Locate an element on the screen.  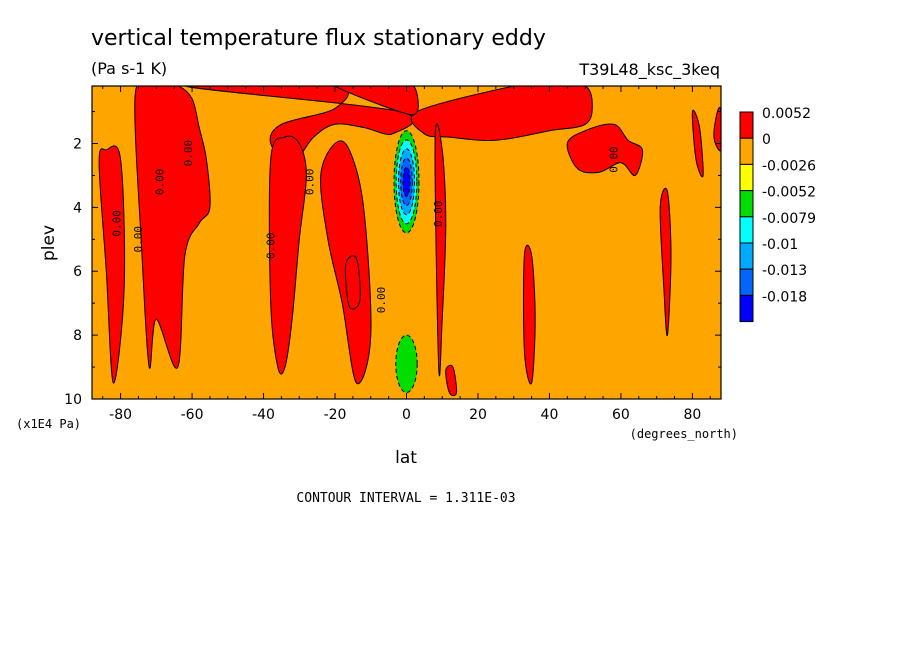
x-tick-label-0: 0 is located at coordinates (406, 415).